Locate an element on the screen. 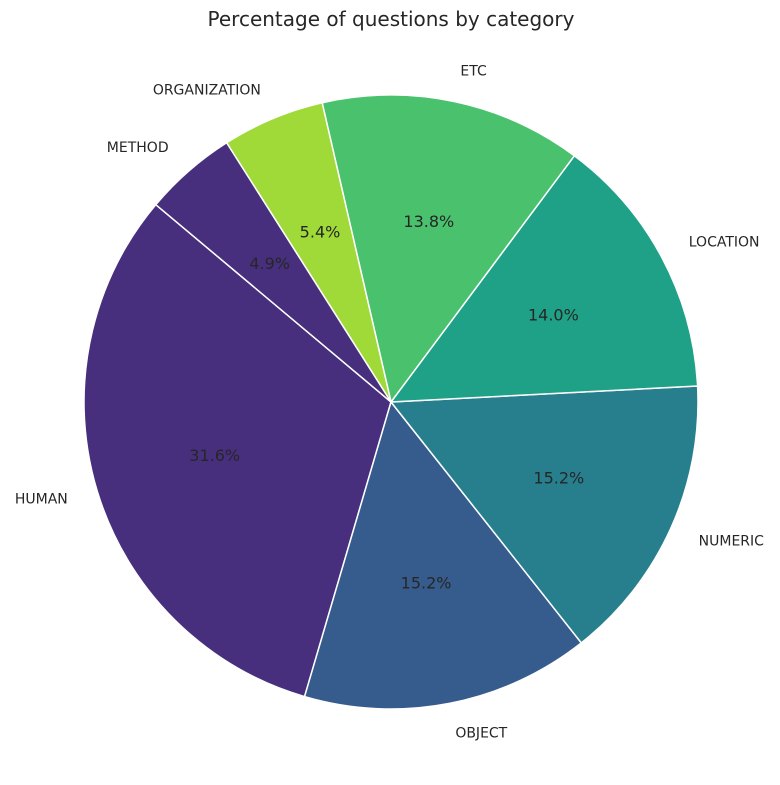 Image resolution: width=780 pixels, height=785 pixels. percentage-label-human: 31.6% is located at coordinates (214, 455).